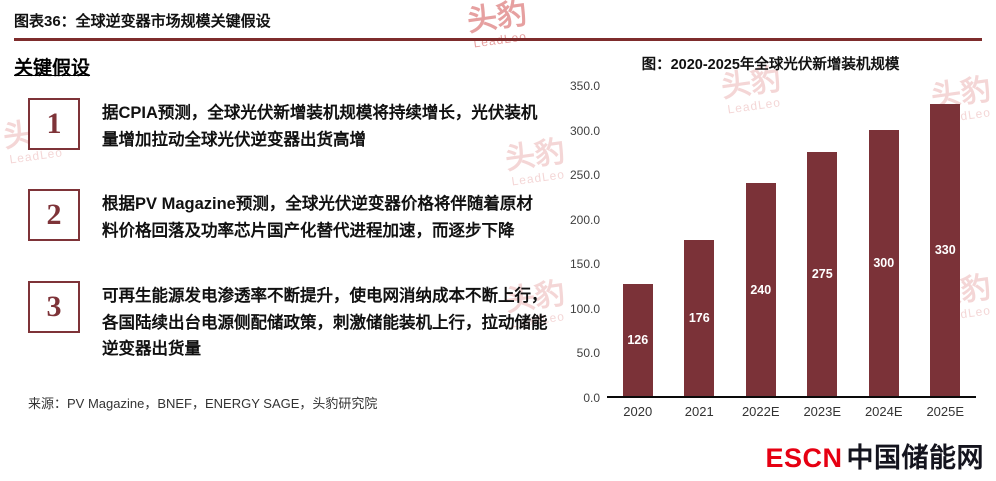 The image size is (996, 481). What do you see at coordinates (584, 308) in the screenshot?
I see `y-tick-label: 100.0` at bounding box center [584, 308].